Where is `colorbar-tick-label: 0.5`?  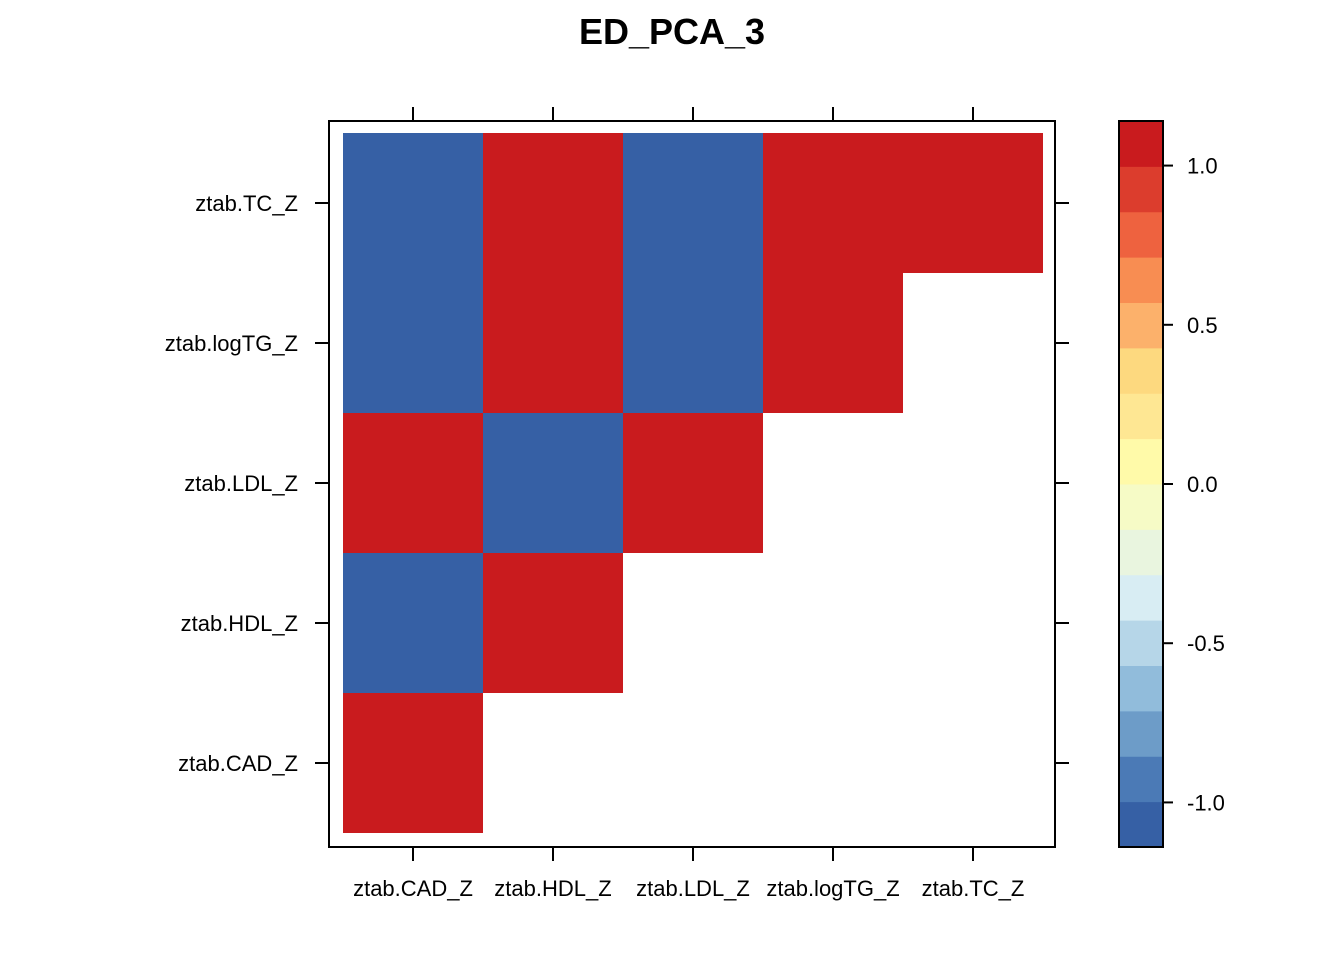
colorbar-tick-label: 0.5 is located at coordinates (1202, 325).